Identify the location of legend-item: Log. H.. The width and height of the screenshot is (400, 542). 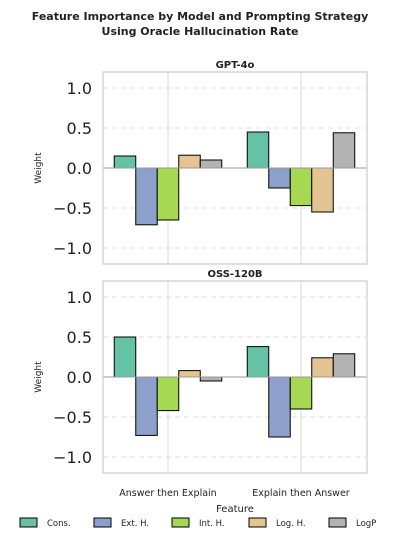
(277, 523).